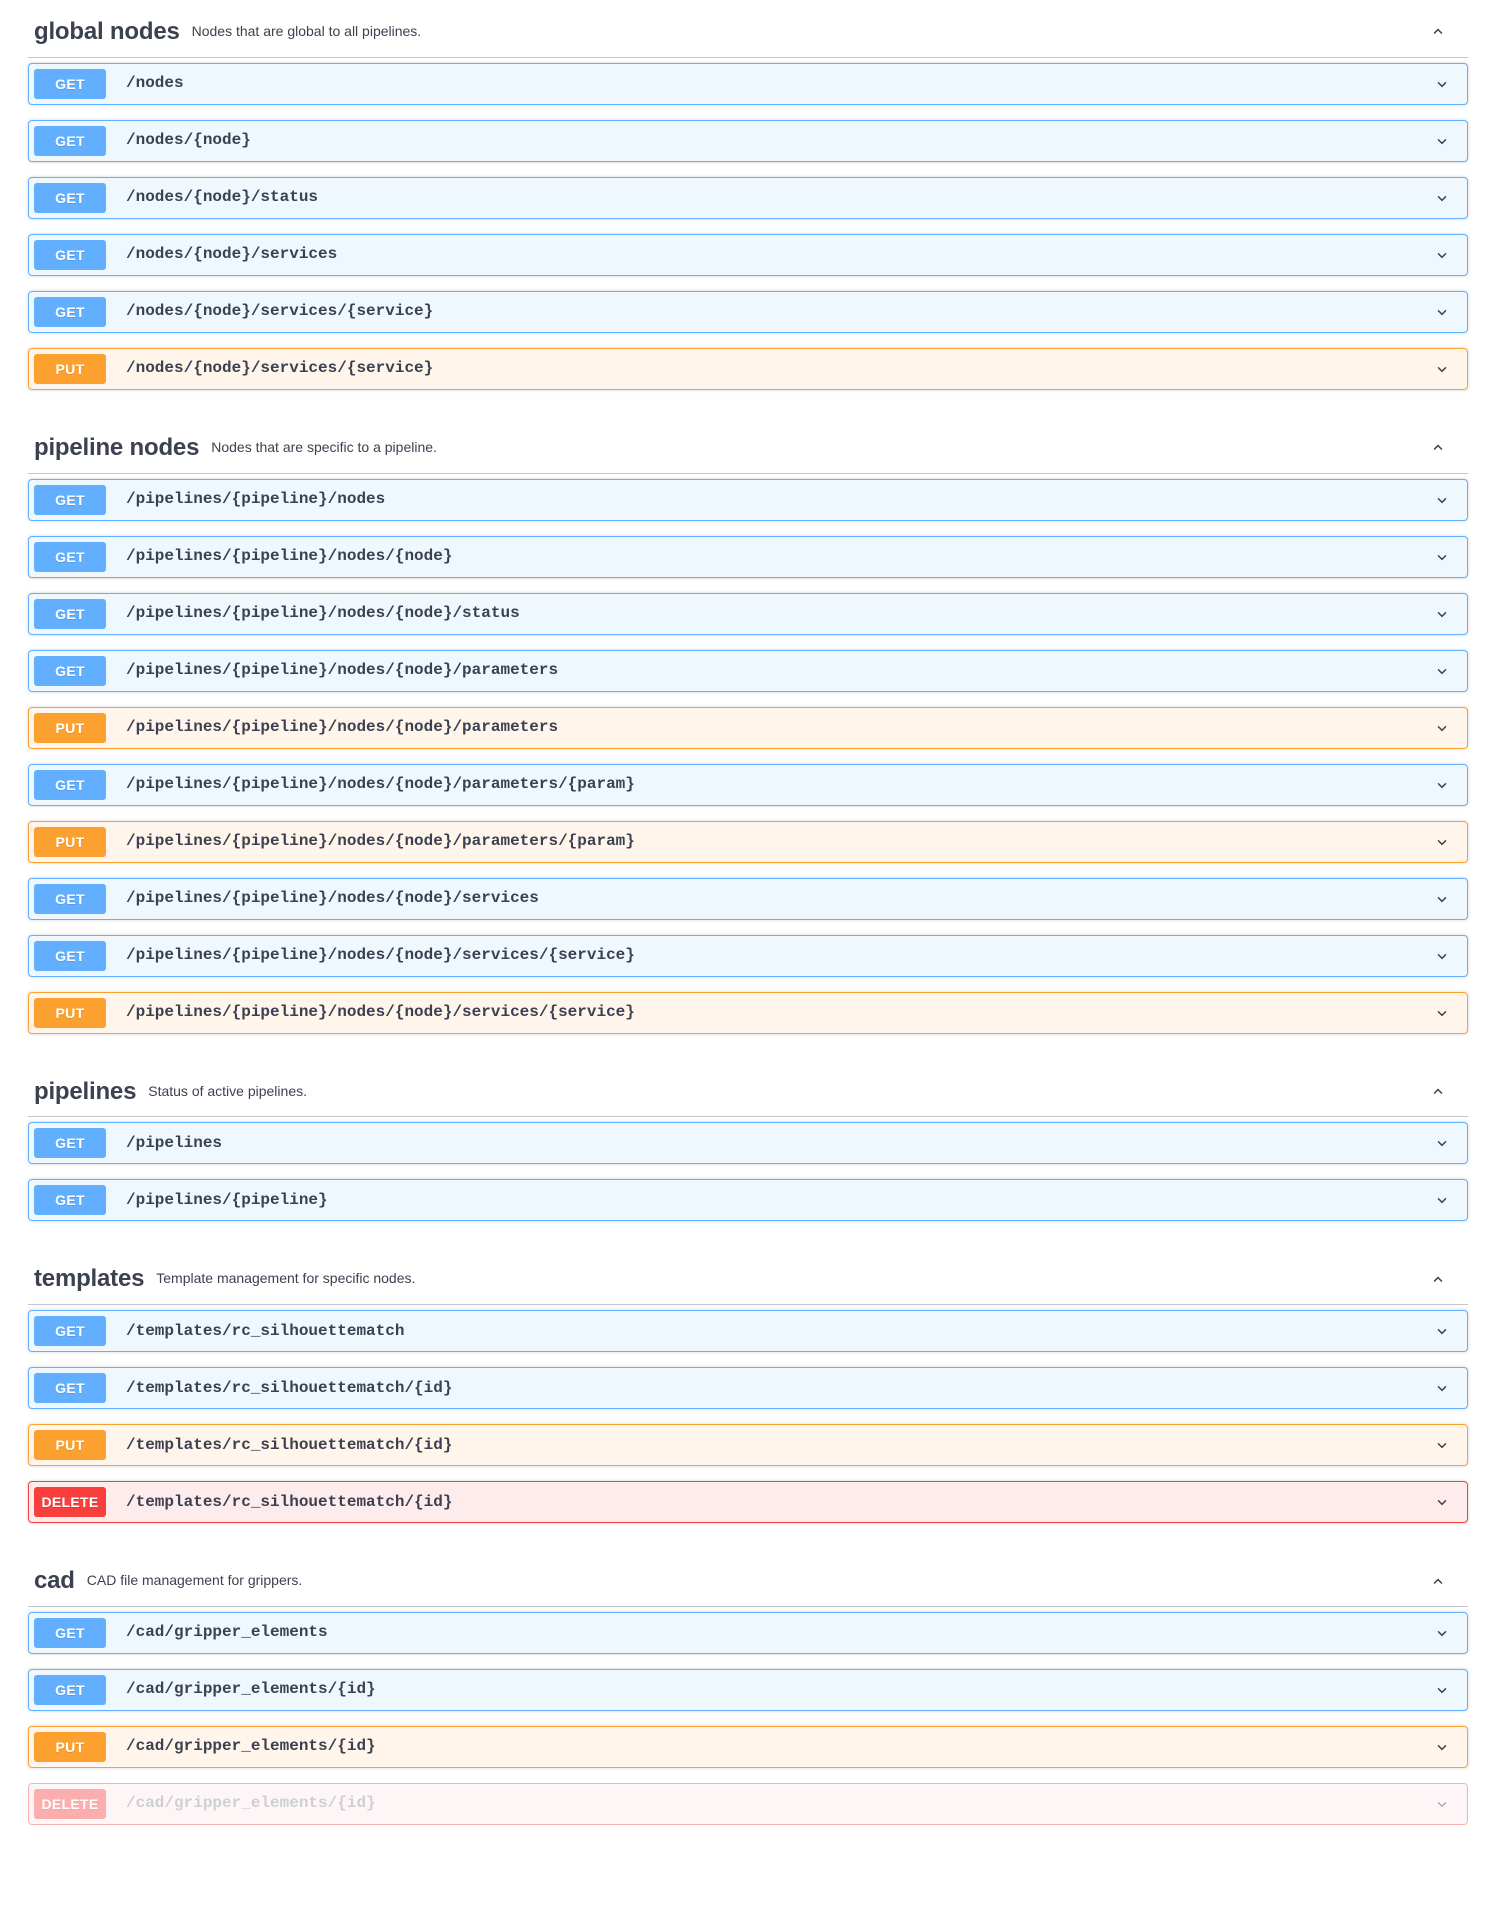  I want to click on tag-description: Nodes that are global to all pipelines., so click(306, 31).